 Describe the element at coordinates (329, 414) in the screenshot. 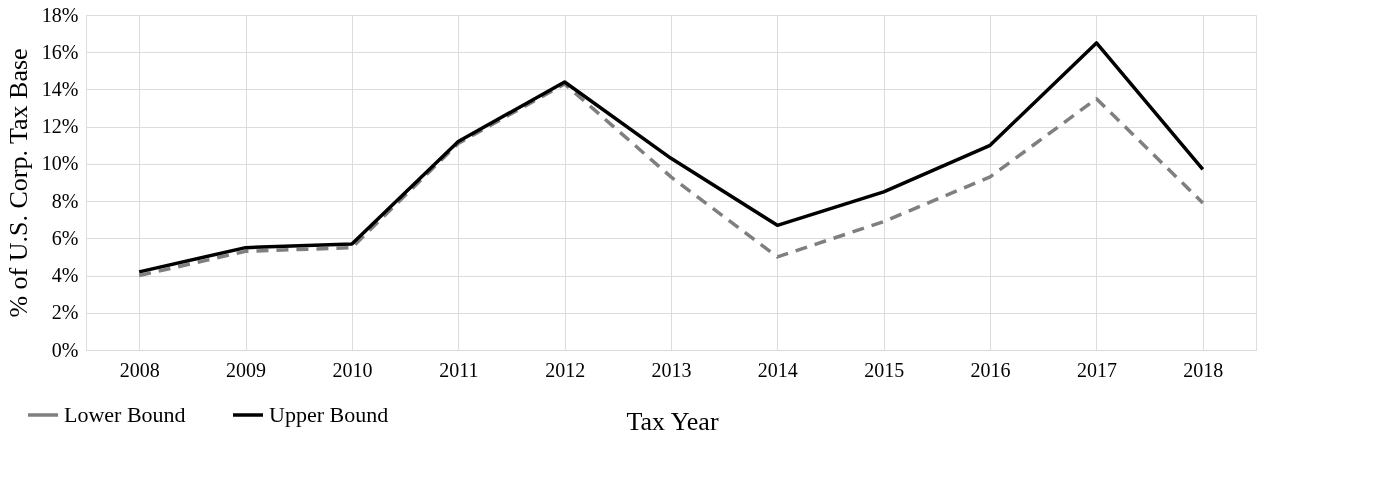

I see `legend-label: Upper Bound` at that location.